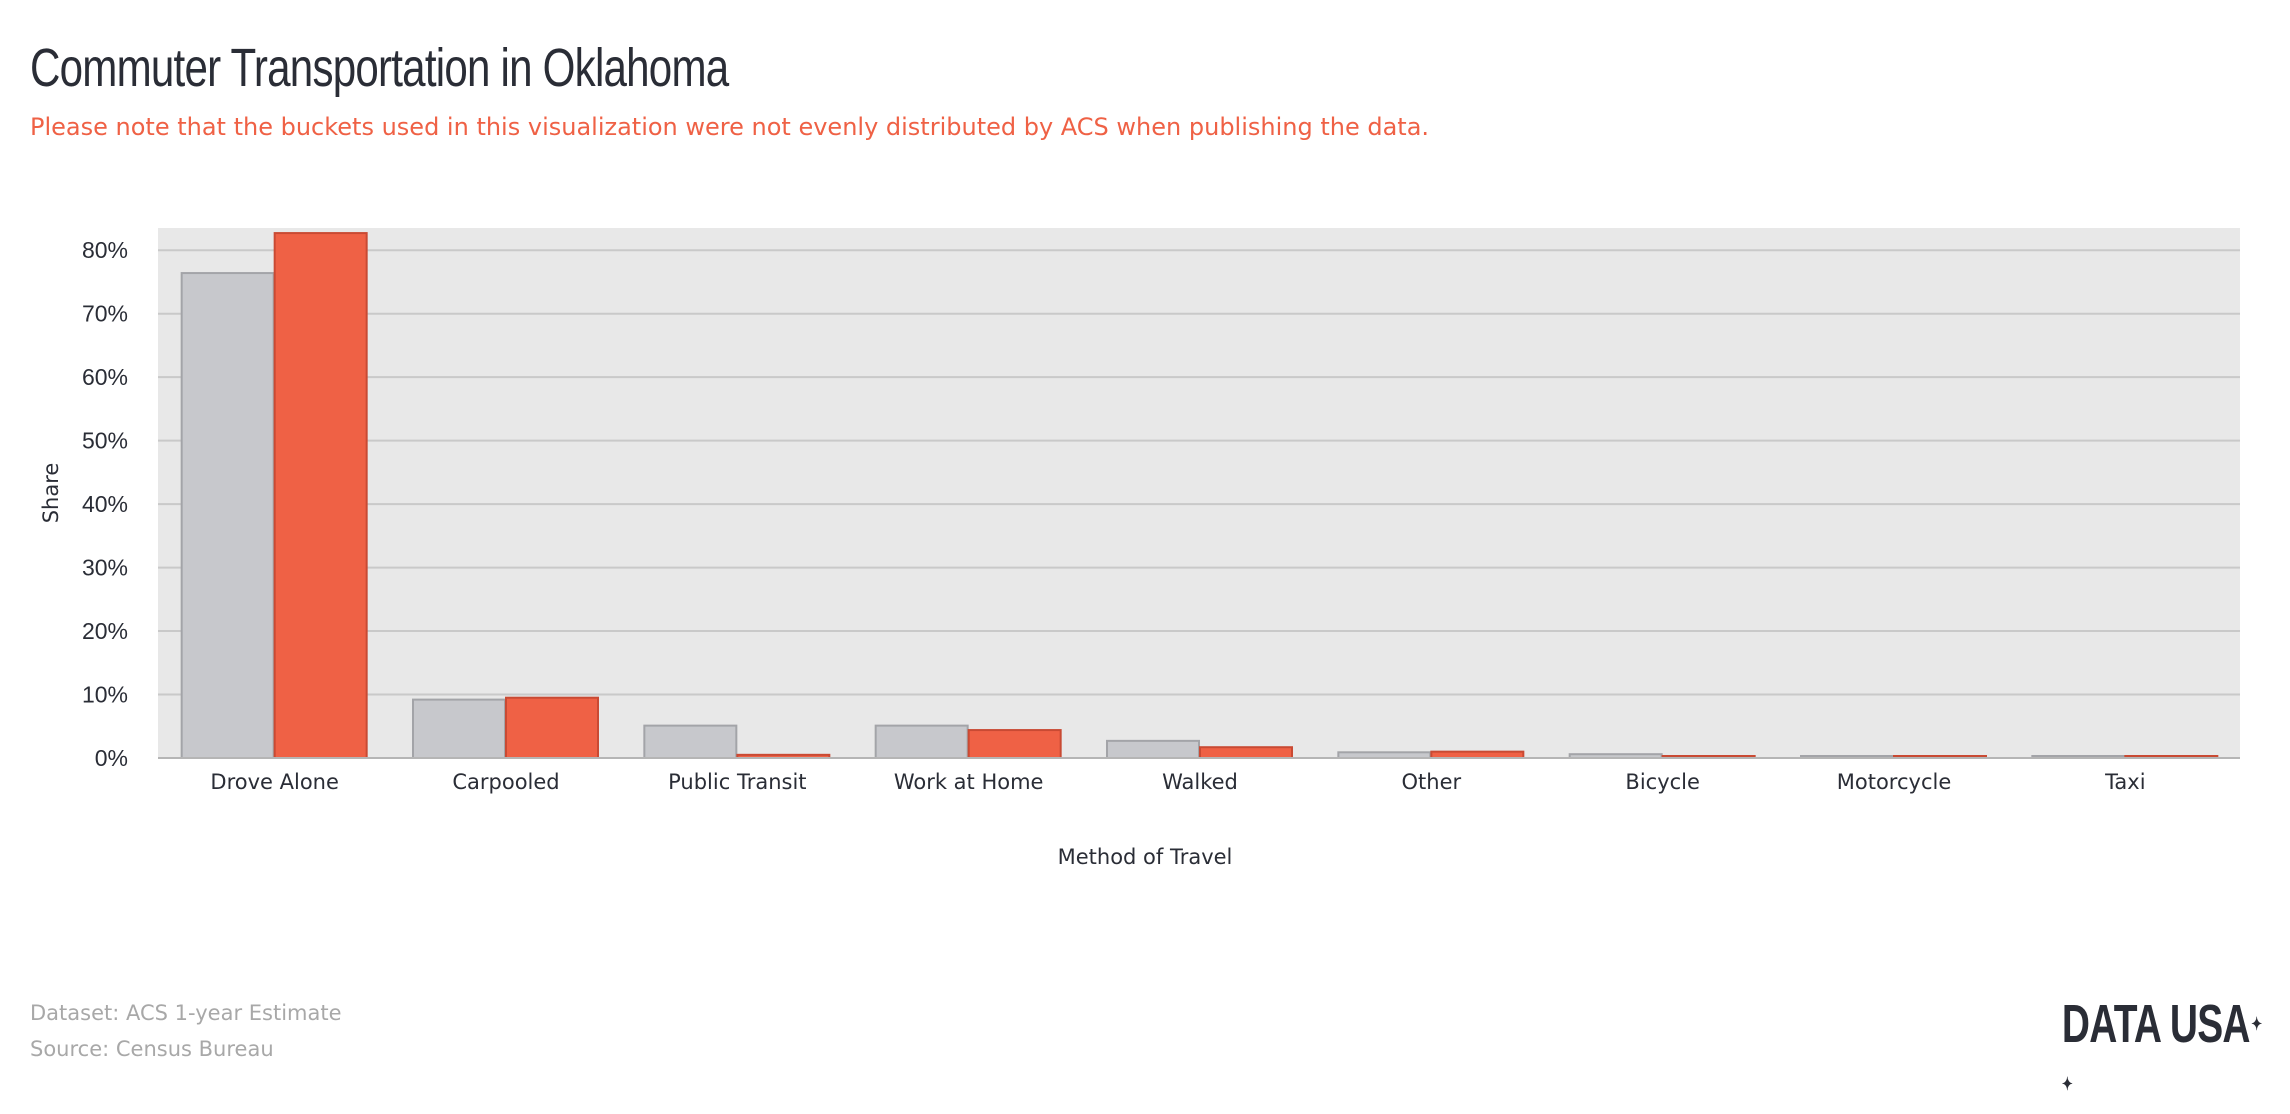 Image resolution: width=2290 pixels, height=1114 pixels. What do you see at coordinates (105, 441) in the screenshot?
I see `y-tick-label: 50%` at bounding box center [105, 441].